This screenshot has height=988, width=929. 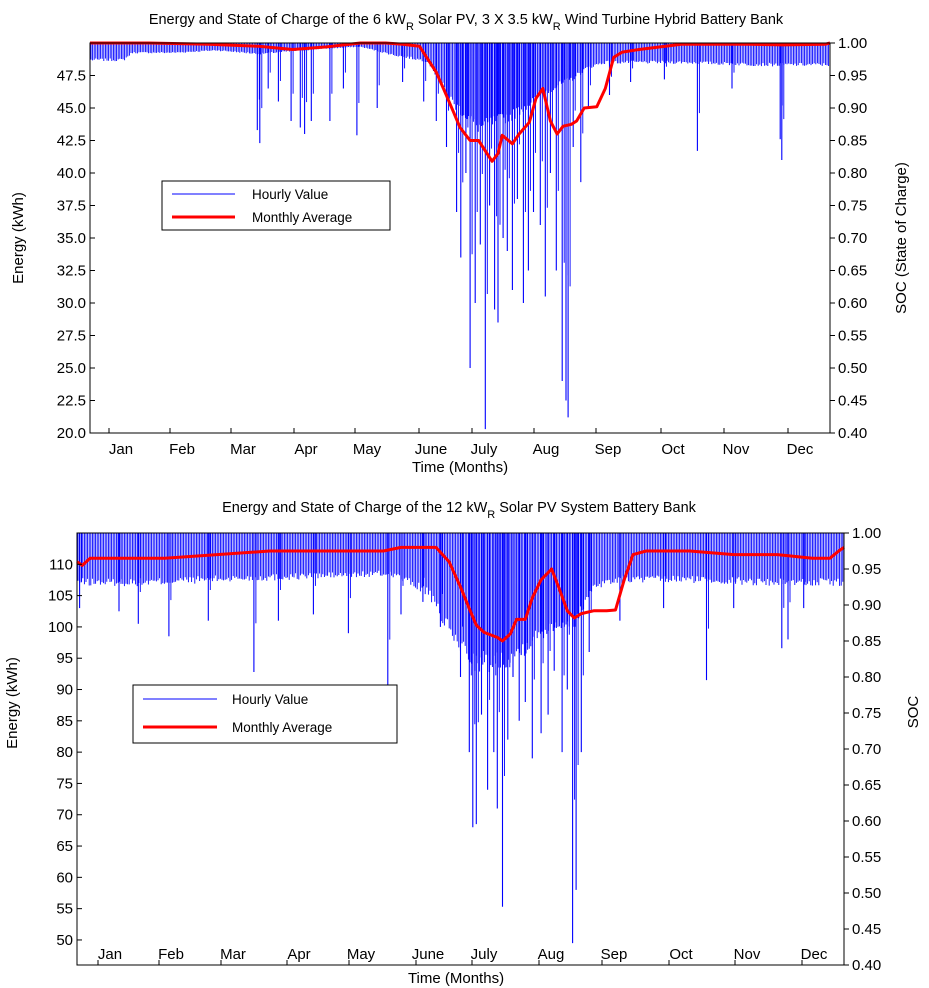 I want to click on top-x-tick-label: Mar, so click(x=243, y=449).